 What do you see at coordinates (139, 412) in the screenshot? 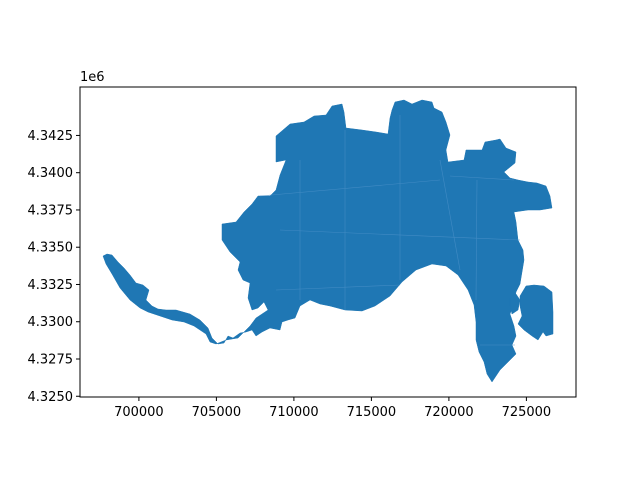
I see `x-tick-label: 700000` at bounding box center [139, 412].